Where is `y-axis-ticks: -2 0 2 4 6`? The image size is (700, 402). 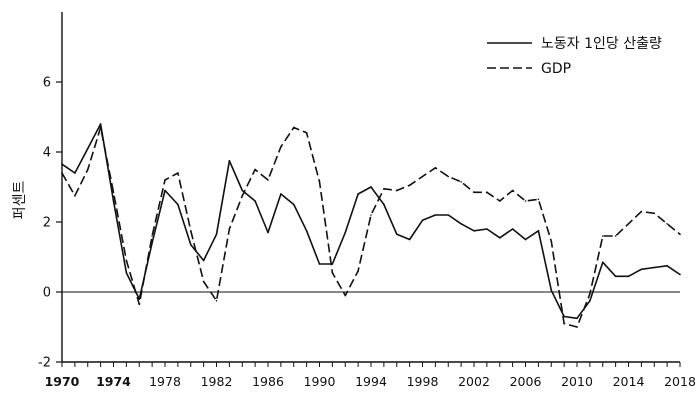 y-axis-ticks: -2 0 2 4 6 is located at coordinates (50, 223).